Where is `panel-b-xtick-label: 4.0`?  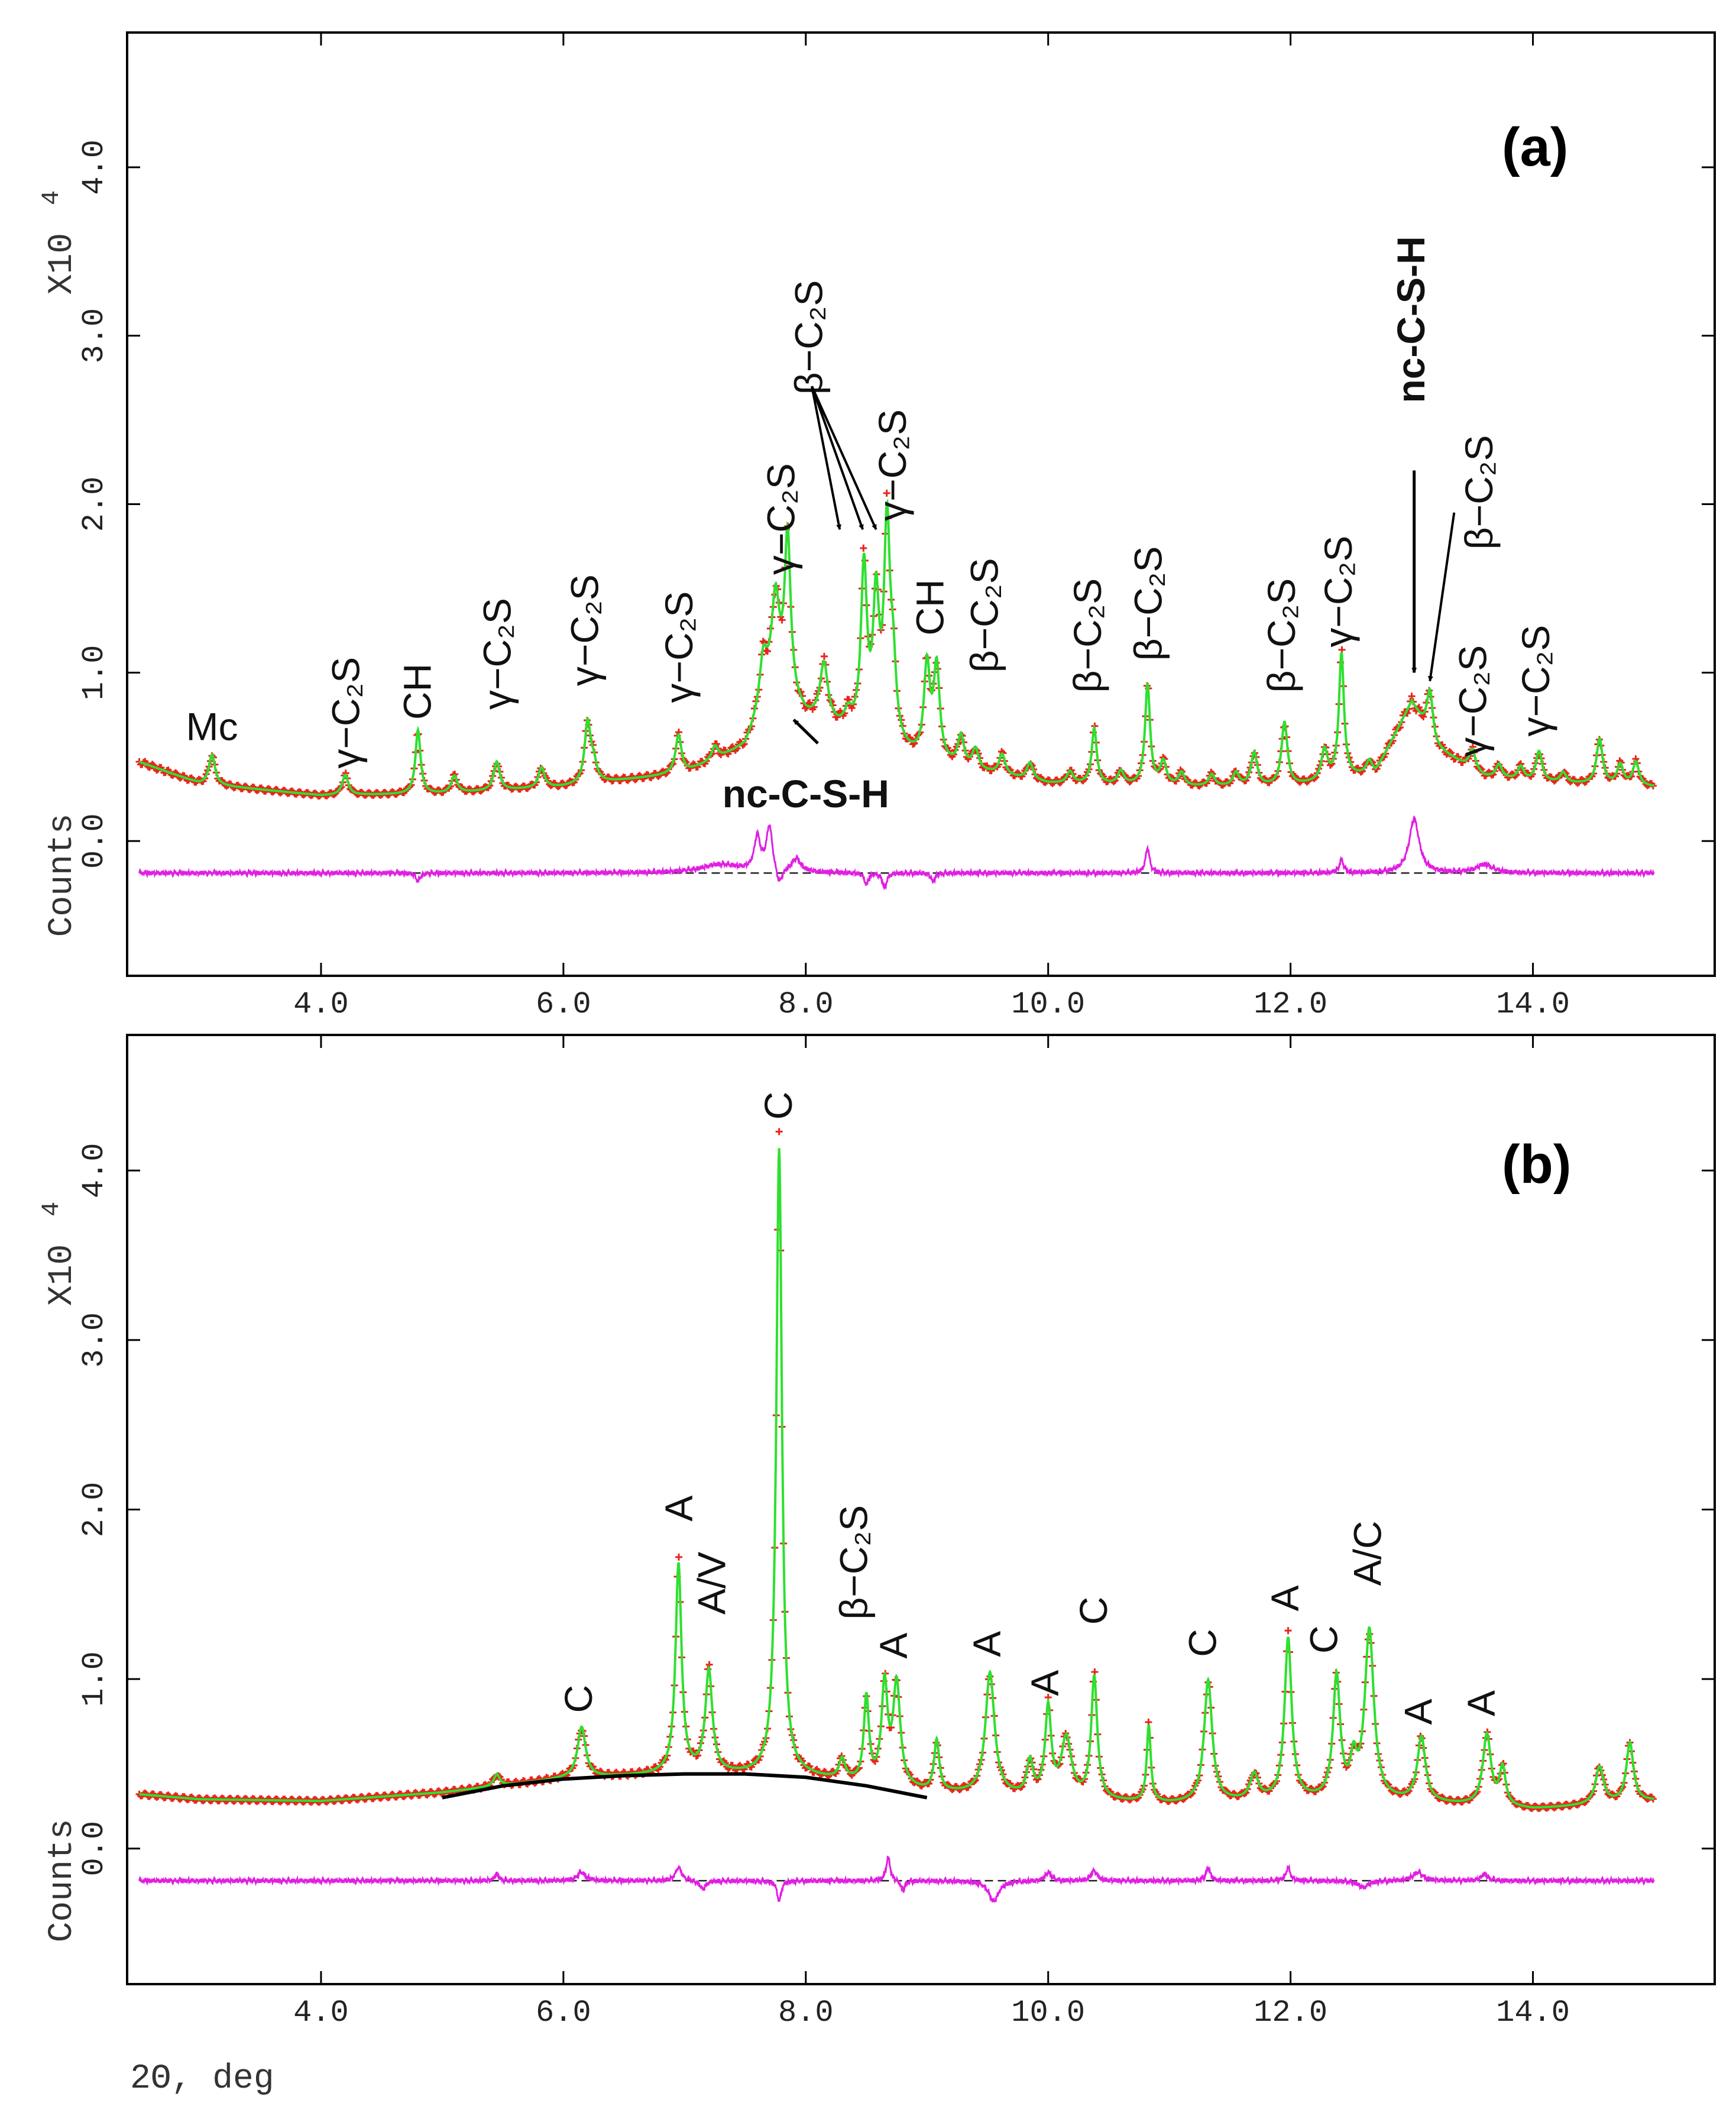 panel-b-xtick-label: 4.0 is located at coordinates (321, 2012).